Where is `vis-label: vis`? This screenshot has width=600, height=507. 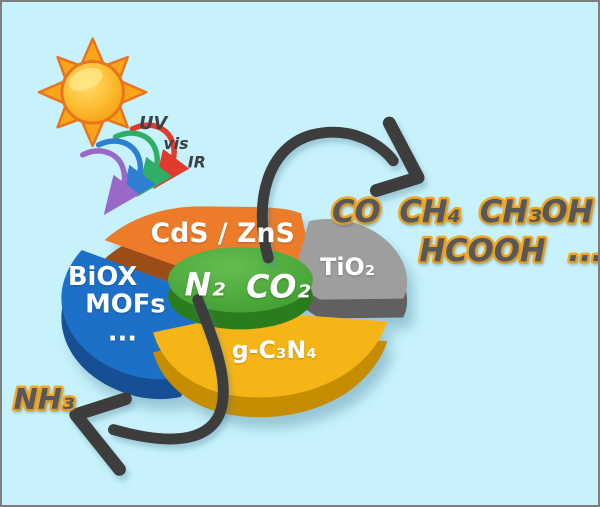
vis-label: vis is located at coordinates (175, 143).